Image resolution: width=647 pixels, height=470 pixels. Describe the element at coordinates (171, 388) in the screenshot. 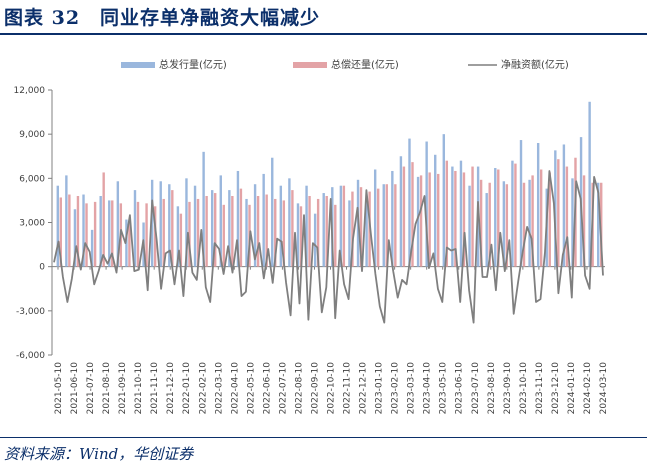

I see `x-tick-label: 2021-12-10` at that location.